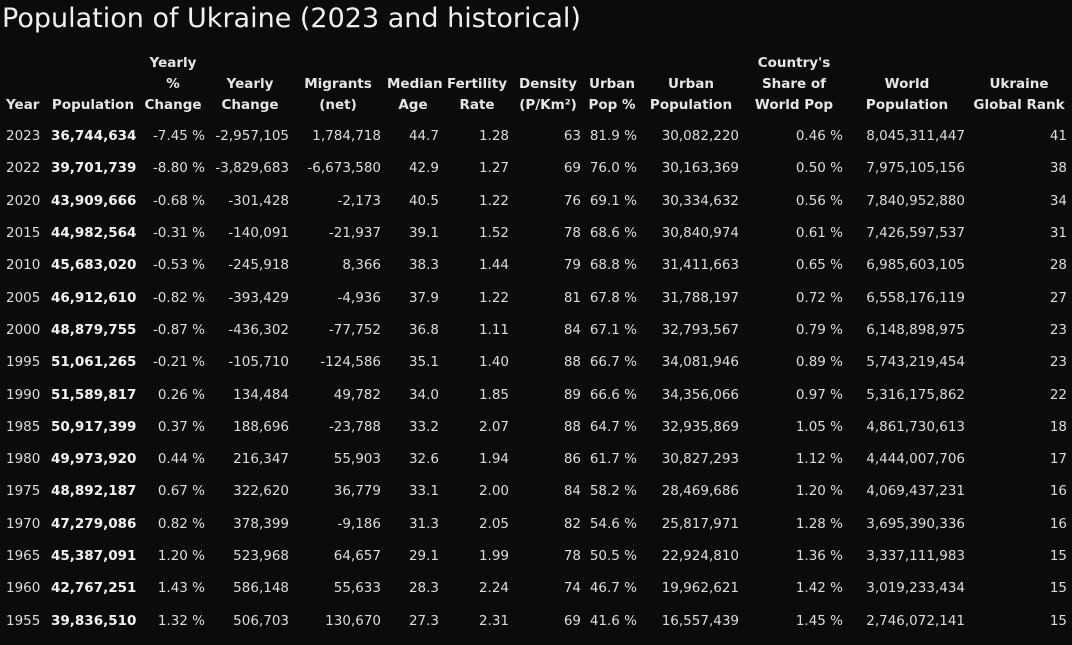 The height and width of the screenshot is (645, 1072). I want to click on cell-fertility-rate: 1.27, so click(493, 168).